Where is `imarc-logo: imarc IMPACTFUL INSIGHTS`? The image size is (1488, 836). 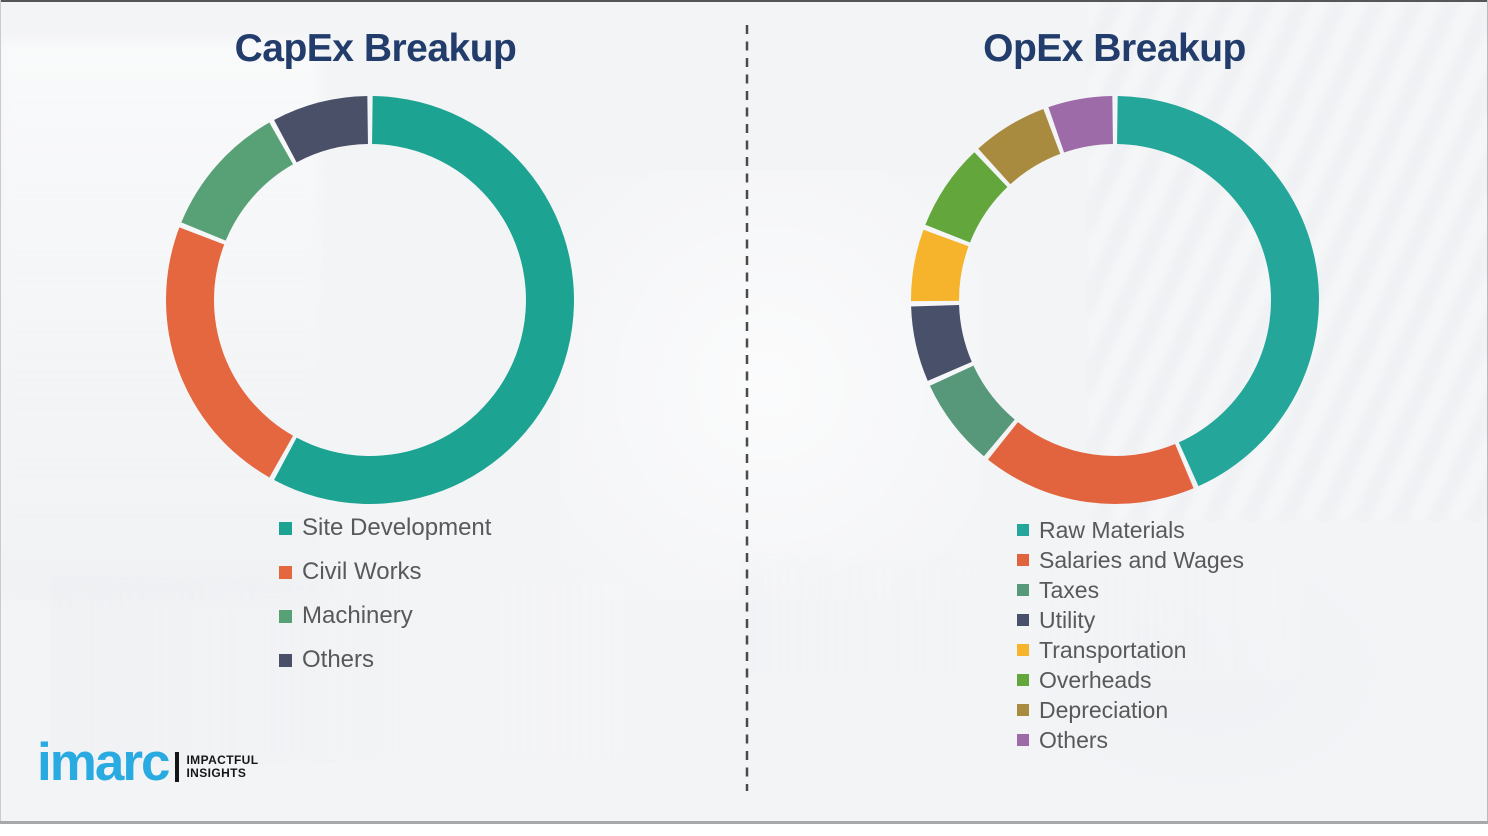 imarc-logo: imarc IMPACTFUL INSIGHTS is located at coordinates (147, 762).